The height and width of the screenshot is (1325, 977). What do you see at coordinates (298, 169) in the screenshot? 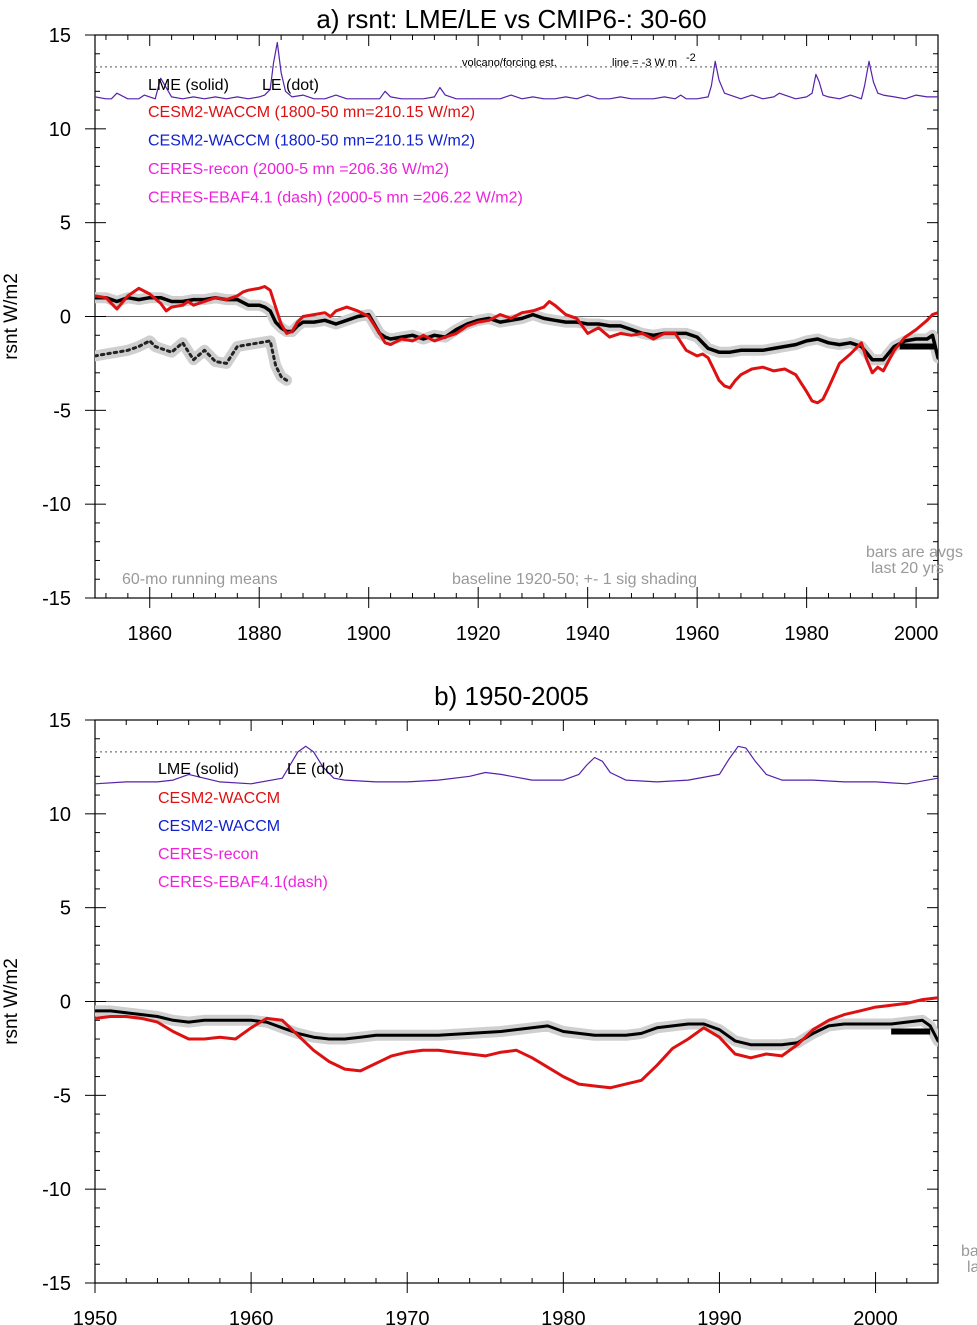
I see `legend-entry: CERES-recon (2000-5 mn =206.36 W/m2)` at bounding box center [298, 169].